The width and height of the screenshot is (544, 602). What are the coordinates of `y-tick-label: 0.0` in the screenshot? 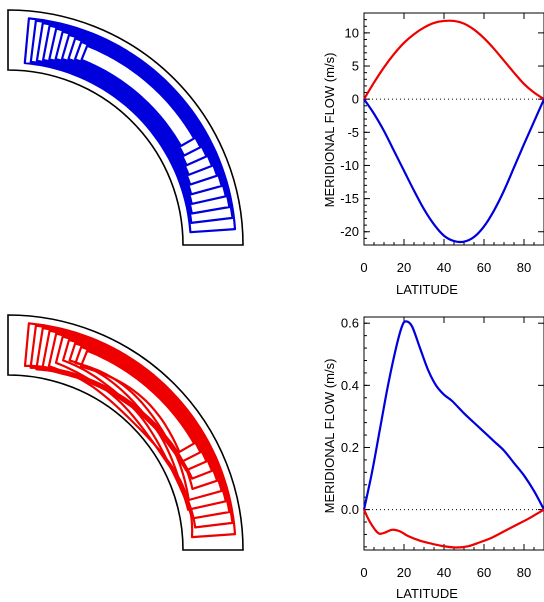 It's located at (350, 509).